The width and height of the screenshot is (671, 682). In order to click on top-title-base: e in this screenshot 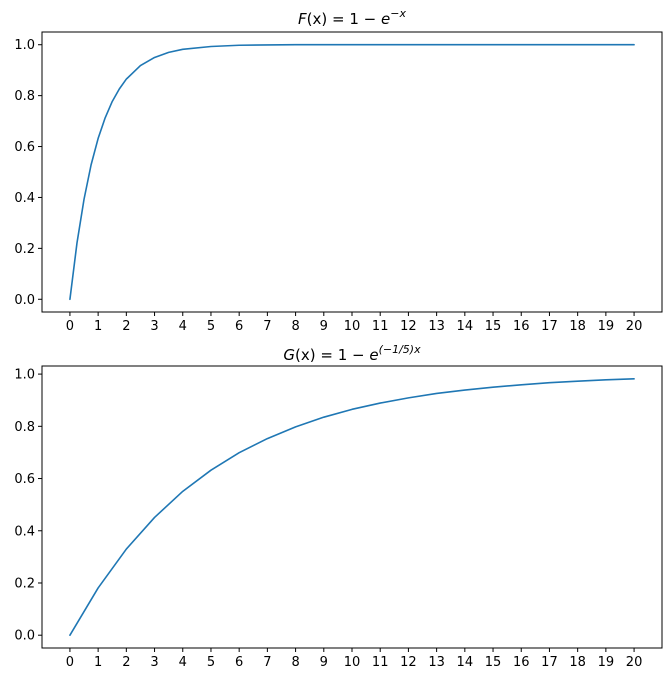, I will do `click(385, 19)`.